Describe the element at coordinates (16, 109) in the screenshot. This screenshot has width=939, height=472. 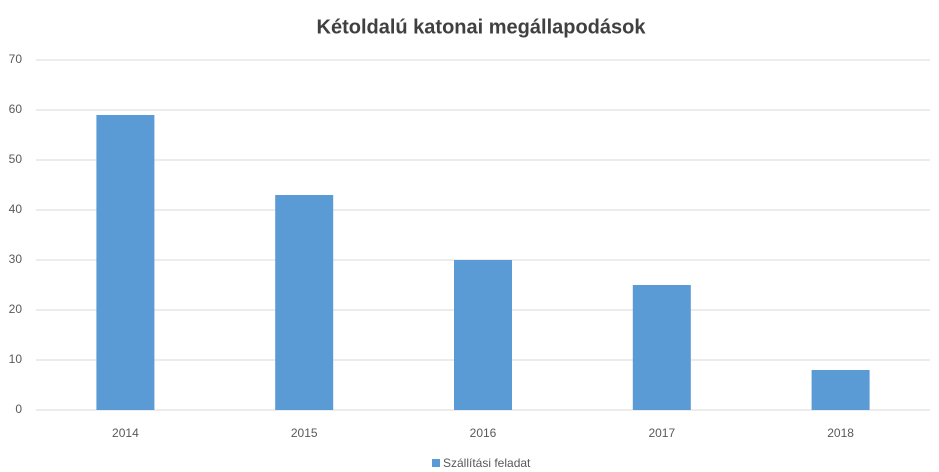
I see `y-tick-label: 60` at that location.